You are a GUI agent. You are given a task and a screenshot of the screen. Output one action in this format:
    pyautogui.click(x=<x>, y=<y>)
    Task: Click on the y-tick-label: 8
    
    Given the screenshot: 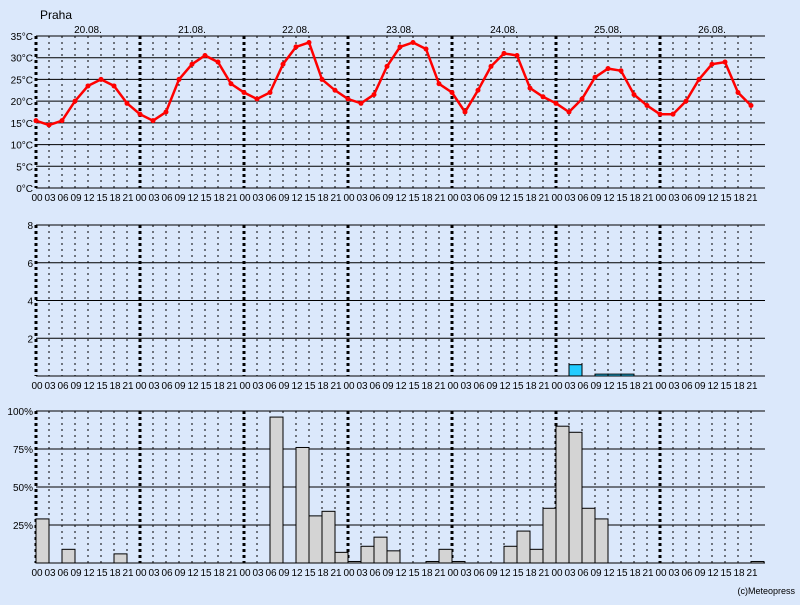 What is the action you would take?
    pyautogui.click(x=30, y=226)
    